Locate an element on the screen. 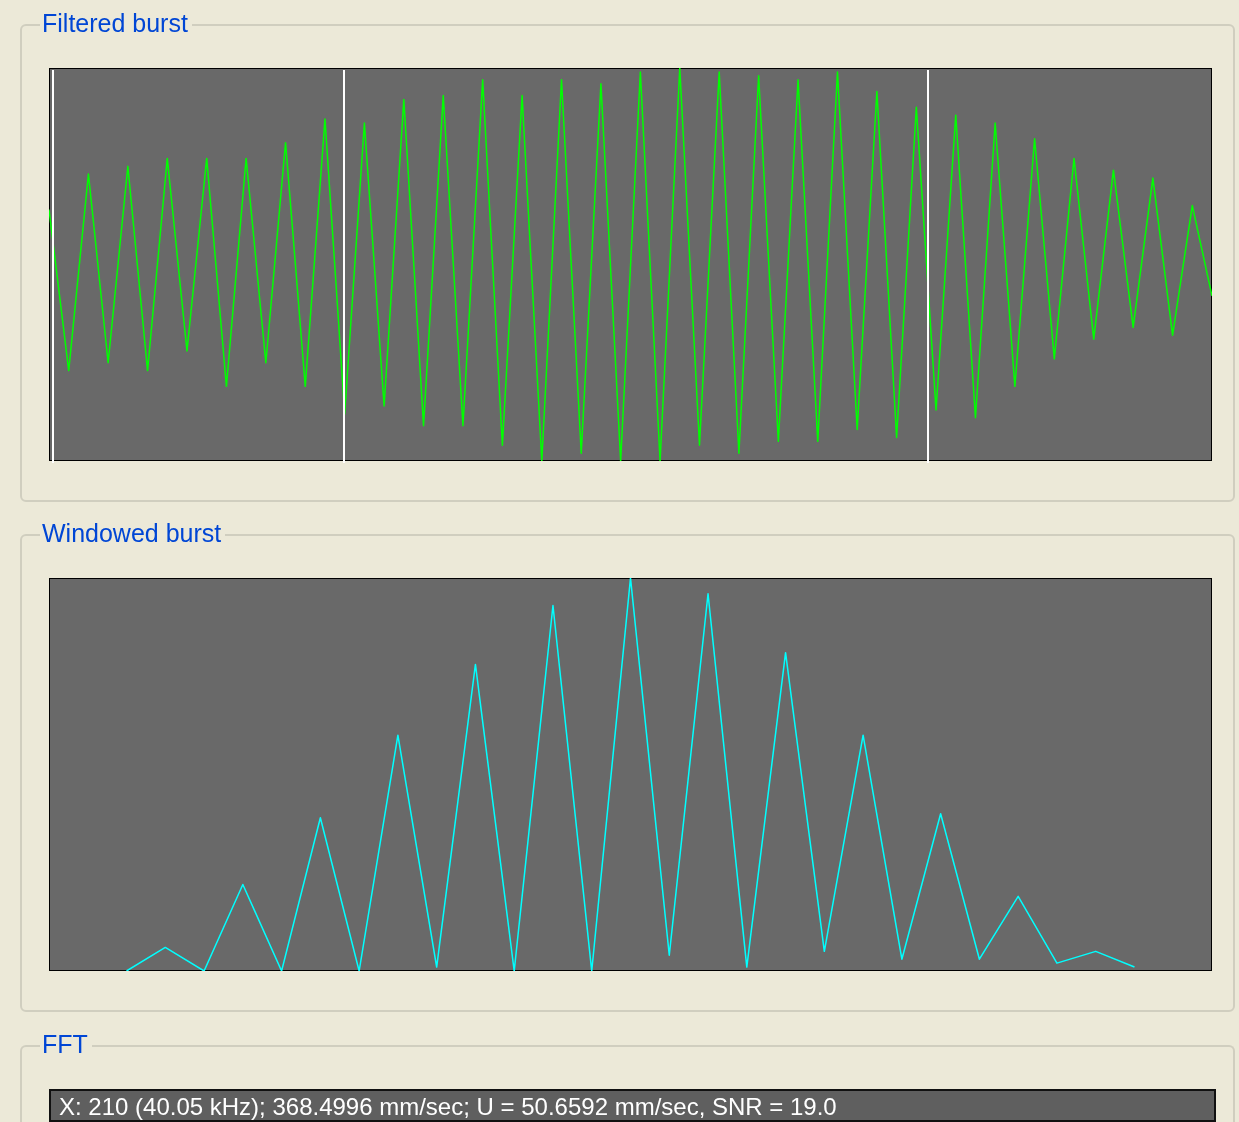 The width and height of the screenshot is (1239, 1122). chart-title: Windowed burst is located at coordinates (133, 533).